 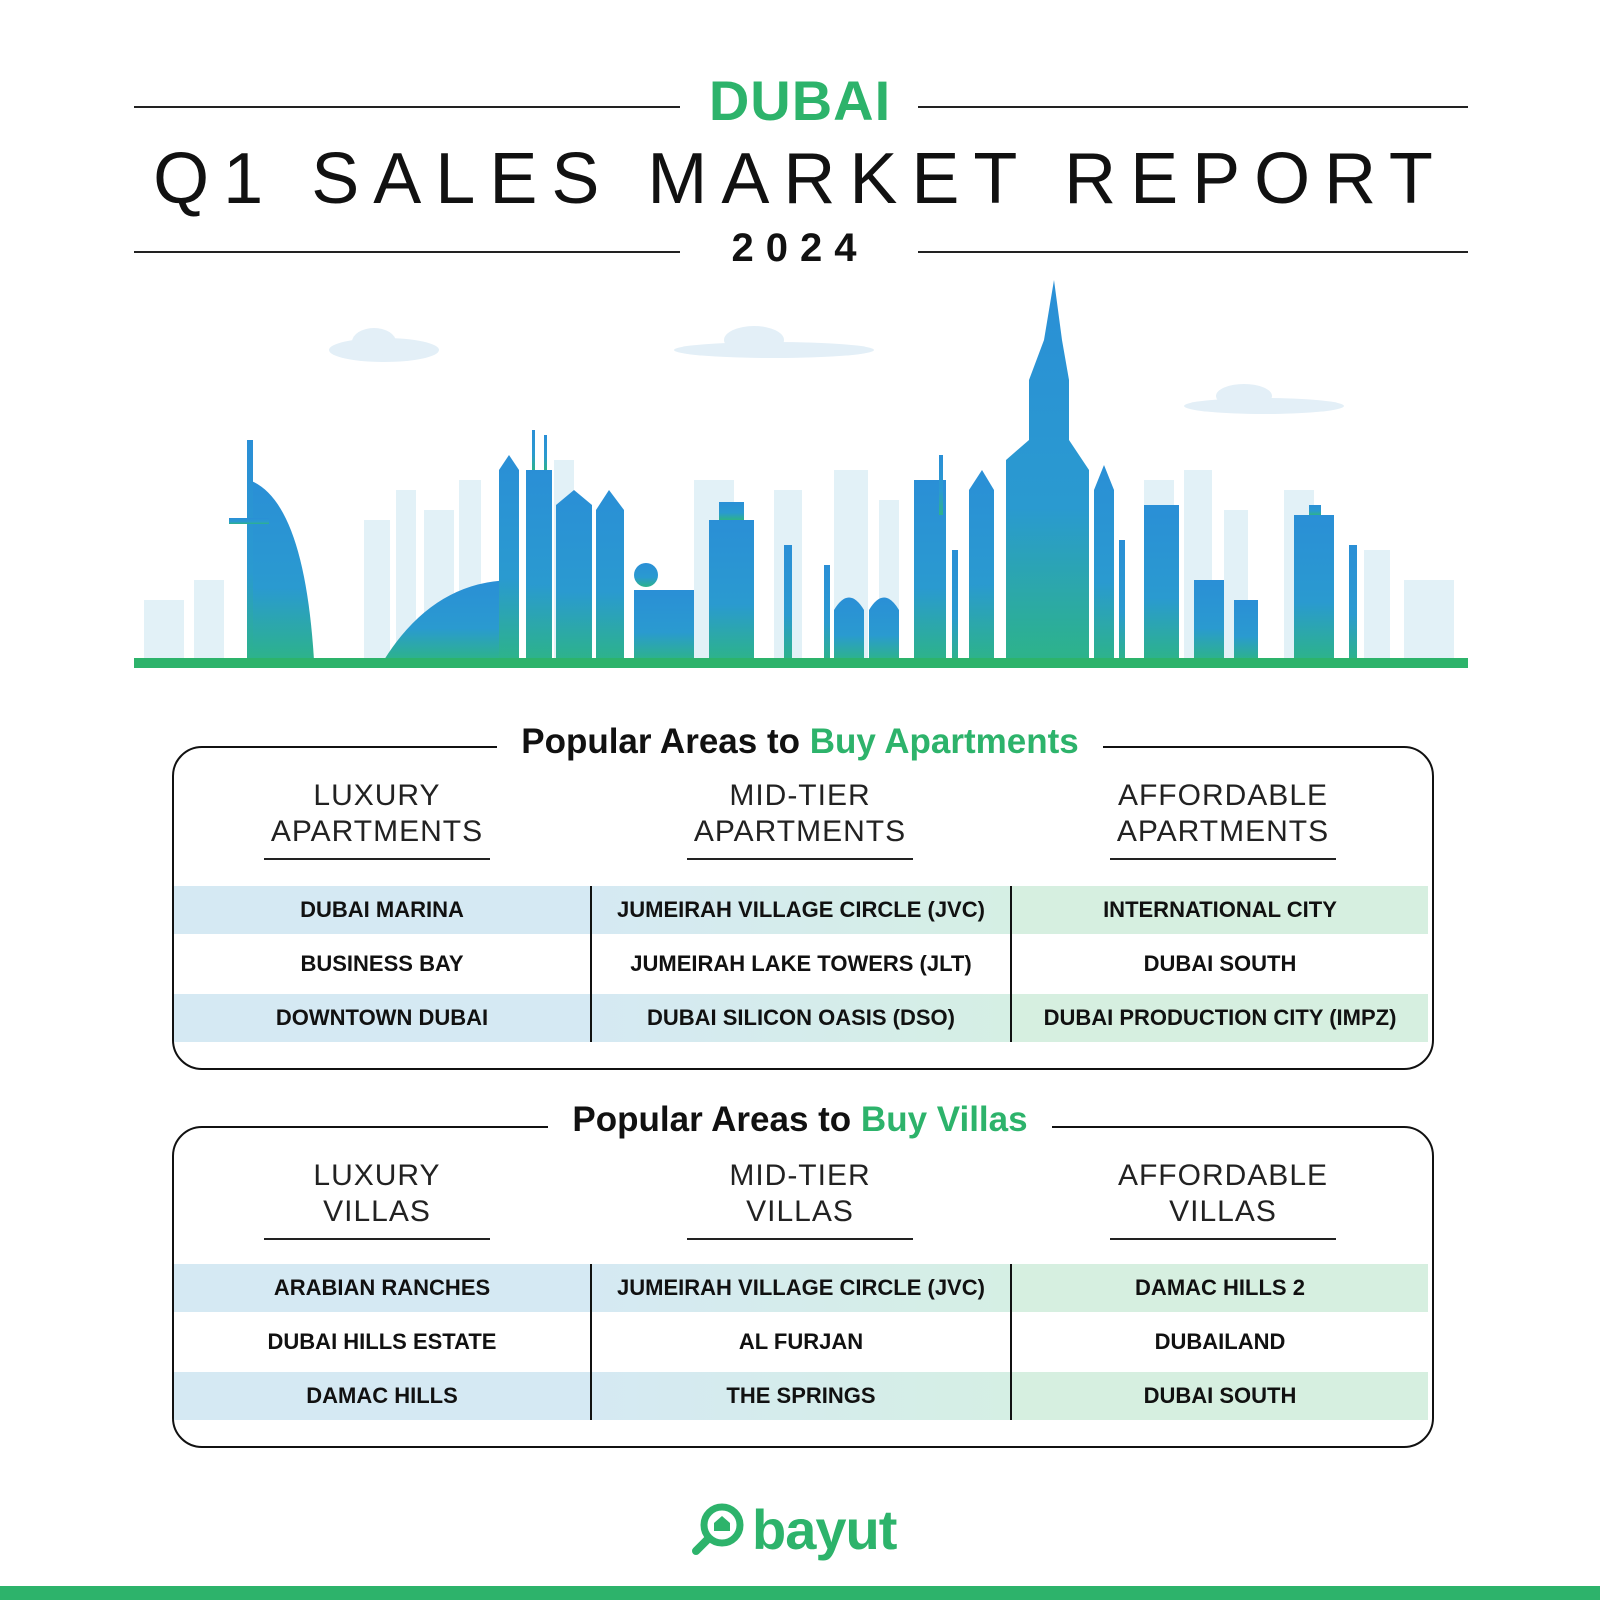 I want to click on header-rule-top-left, so click(x=407, y=107).